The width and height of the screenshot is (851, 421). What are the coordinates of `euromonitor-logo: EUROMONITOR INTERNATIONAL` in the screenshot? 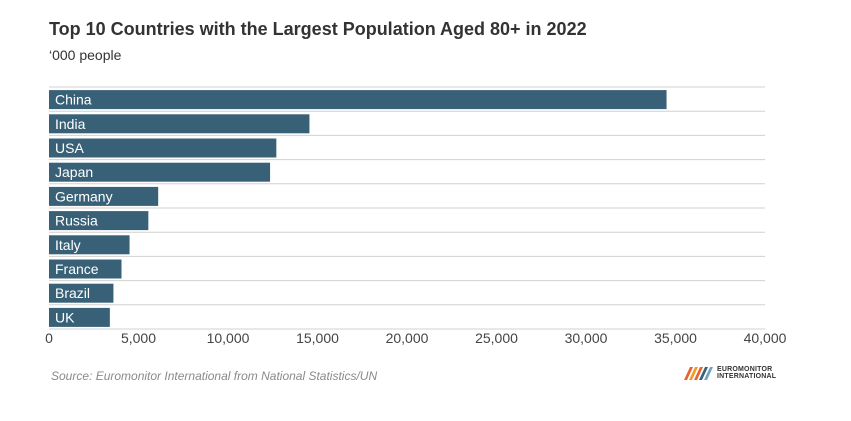 It's located at (730, 373).